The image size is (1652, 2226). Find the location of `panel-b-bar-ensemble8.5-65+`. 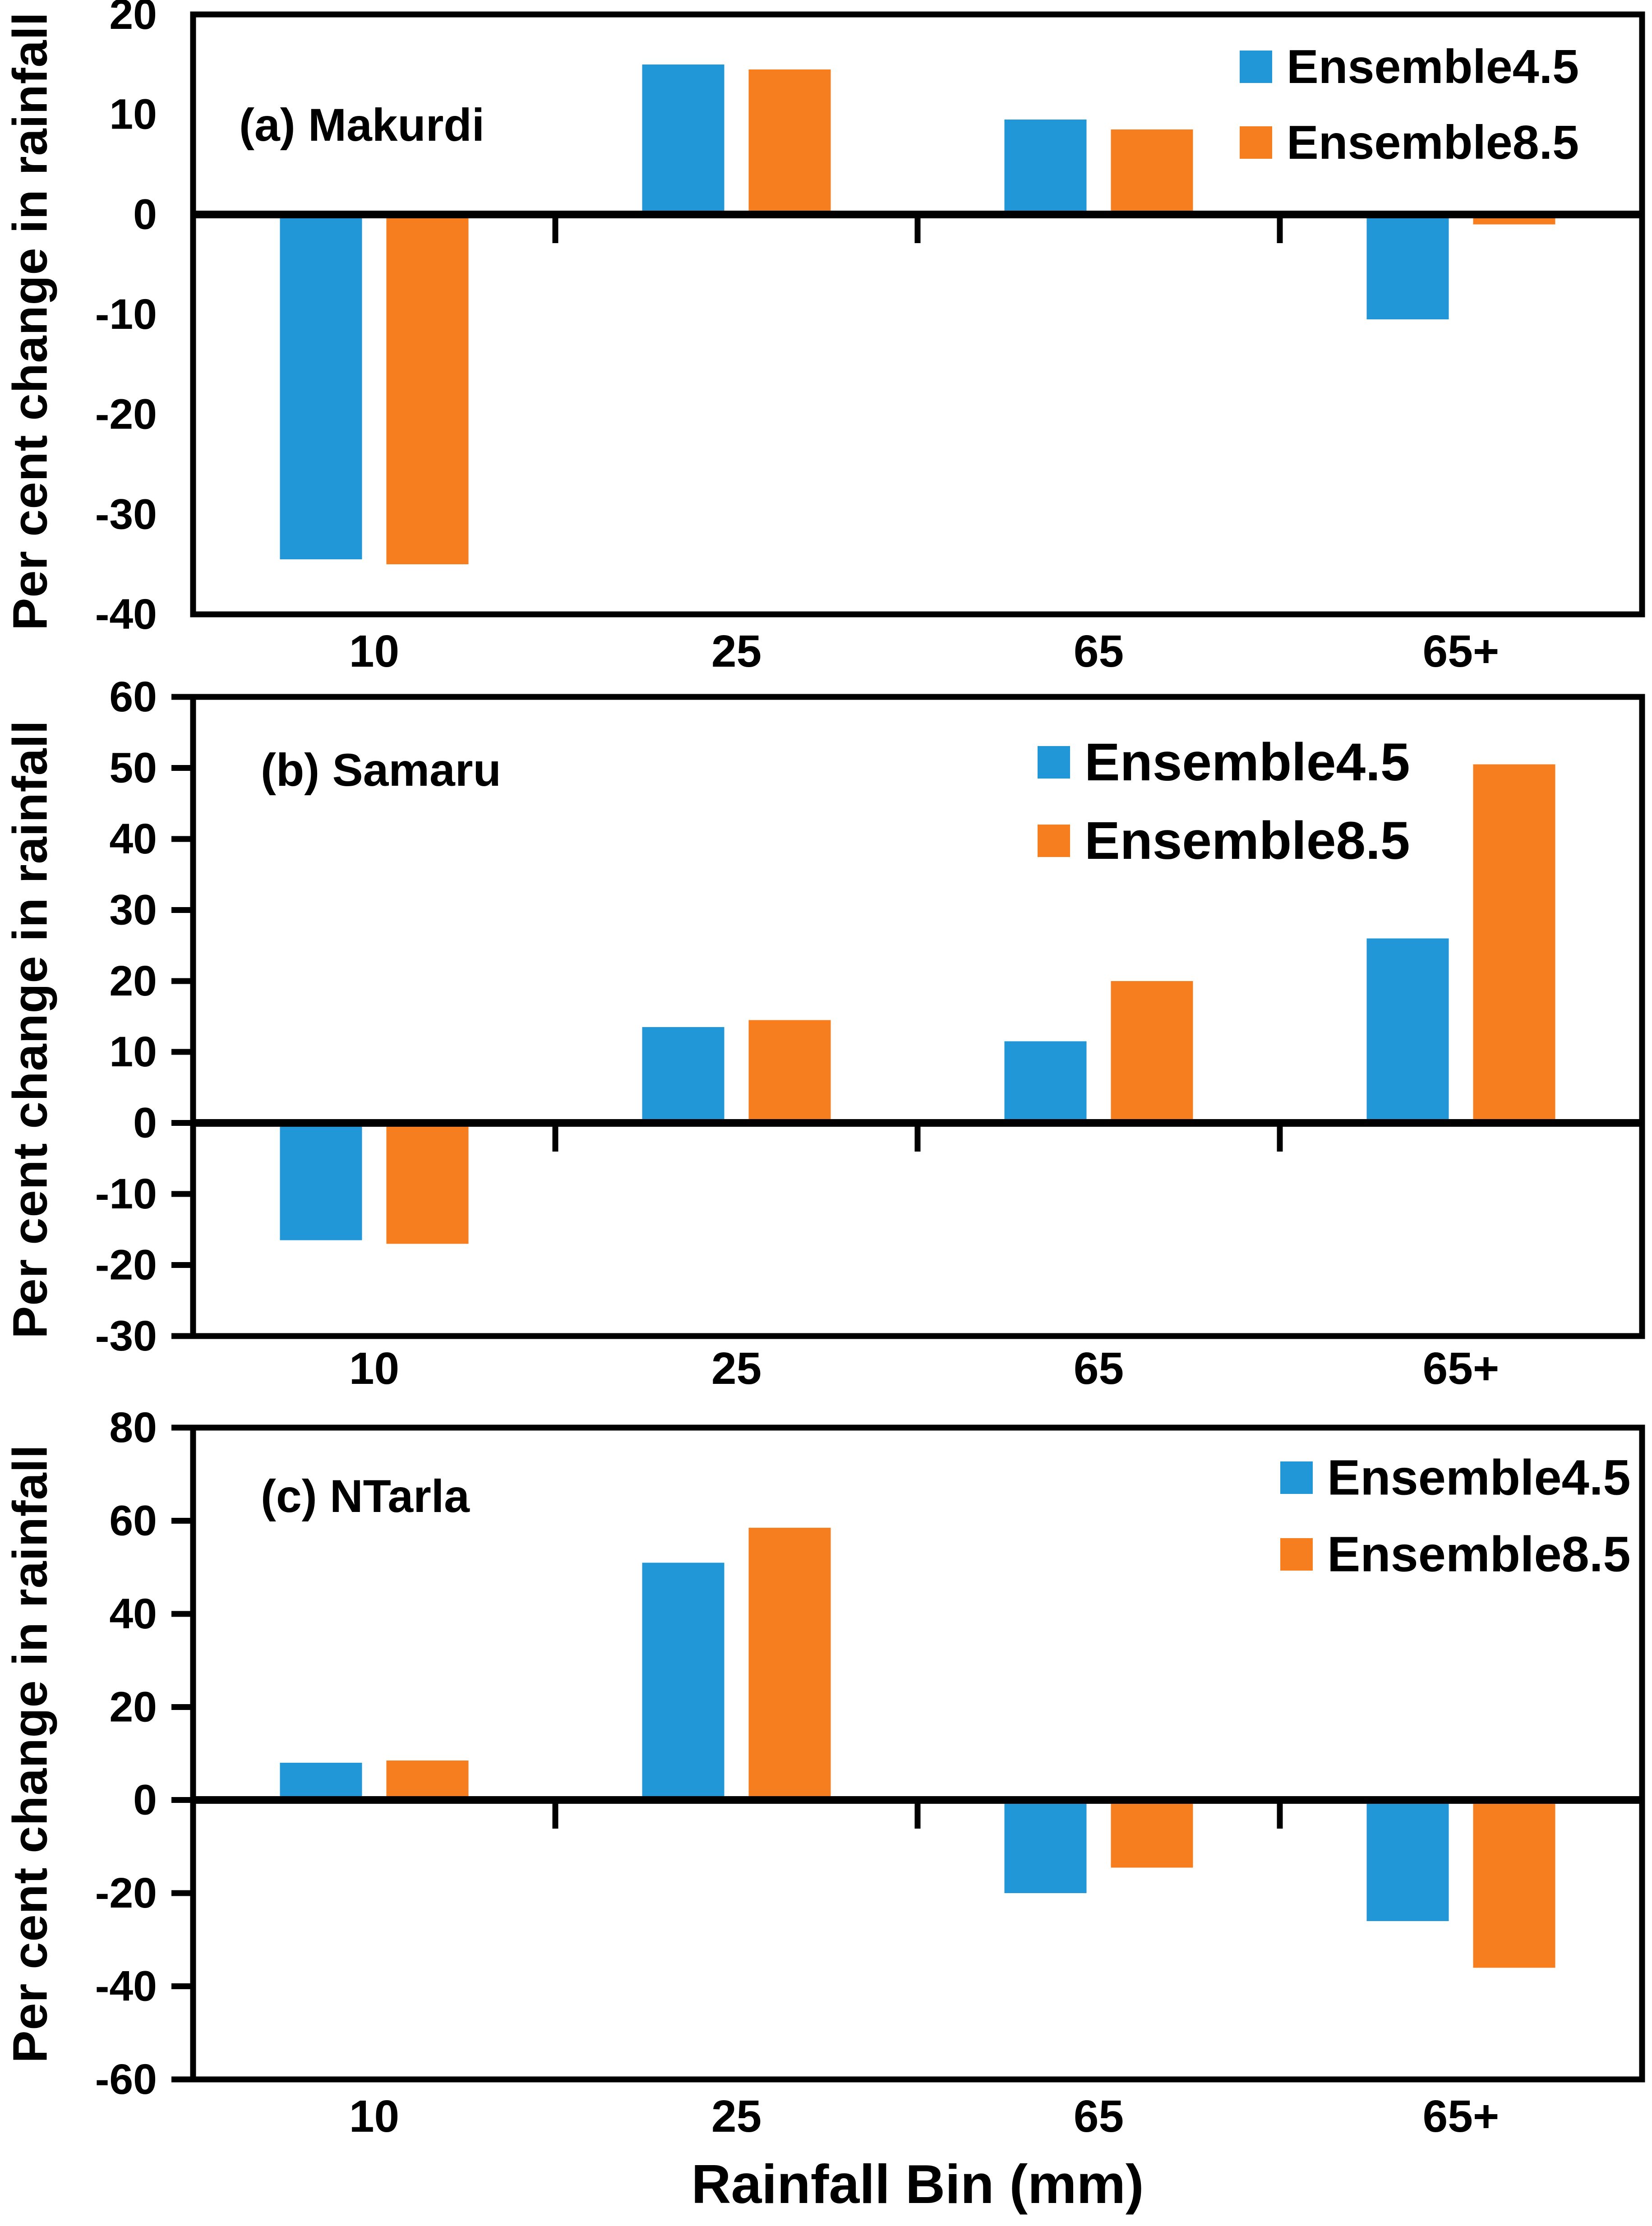

panel-b-bar-ensemble8.5-65+ is located at coordinates (1514, 943).